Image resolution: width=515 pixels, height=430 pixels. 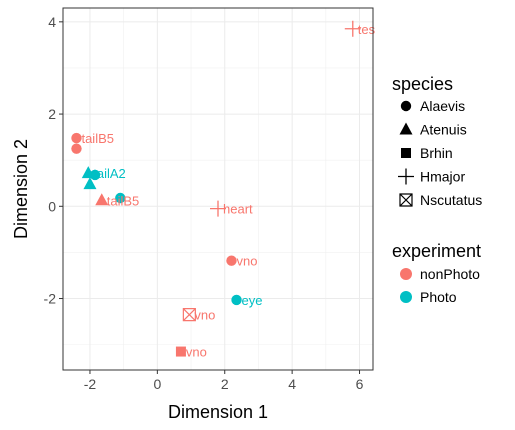 I want to click on legend-label: Alaevis, so click(x=442, y=106).